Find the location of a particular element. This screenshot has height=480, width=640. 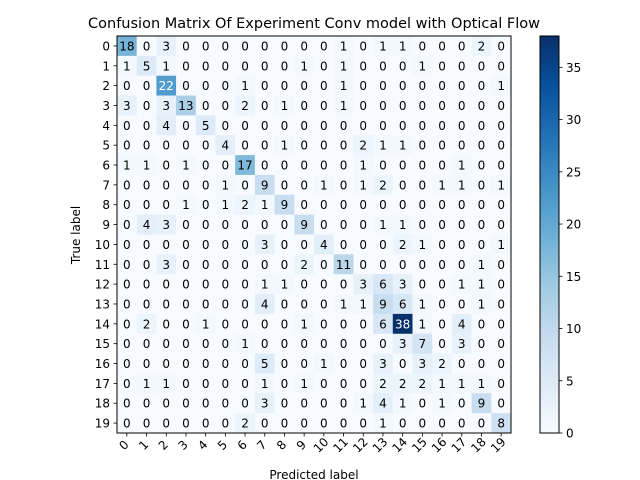

y-tick-label: 16 is located at coordinates (102, 364).